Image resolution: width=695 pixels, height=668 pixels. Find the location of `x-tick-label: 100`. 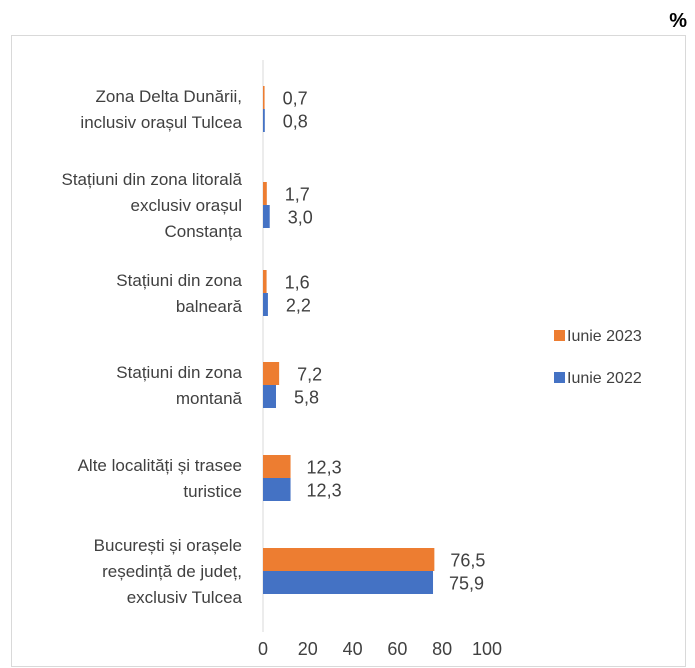

x-tick-label: 100 is located at coordinates (487, 649).